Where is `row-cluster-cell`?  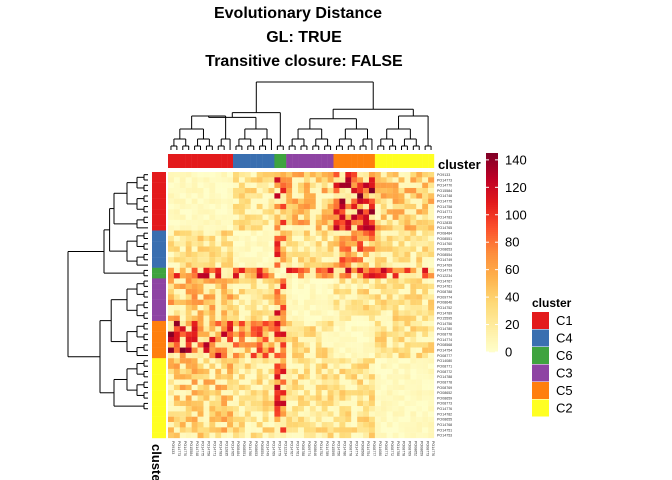
row-cluster-cell is located at coordinates (159, 387).